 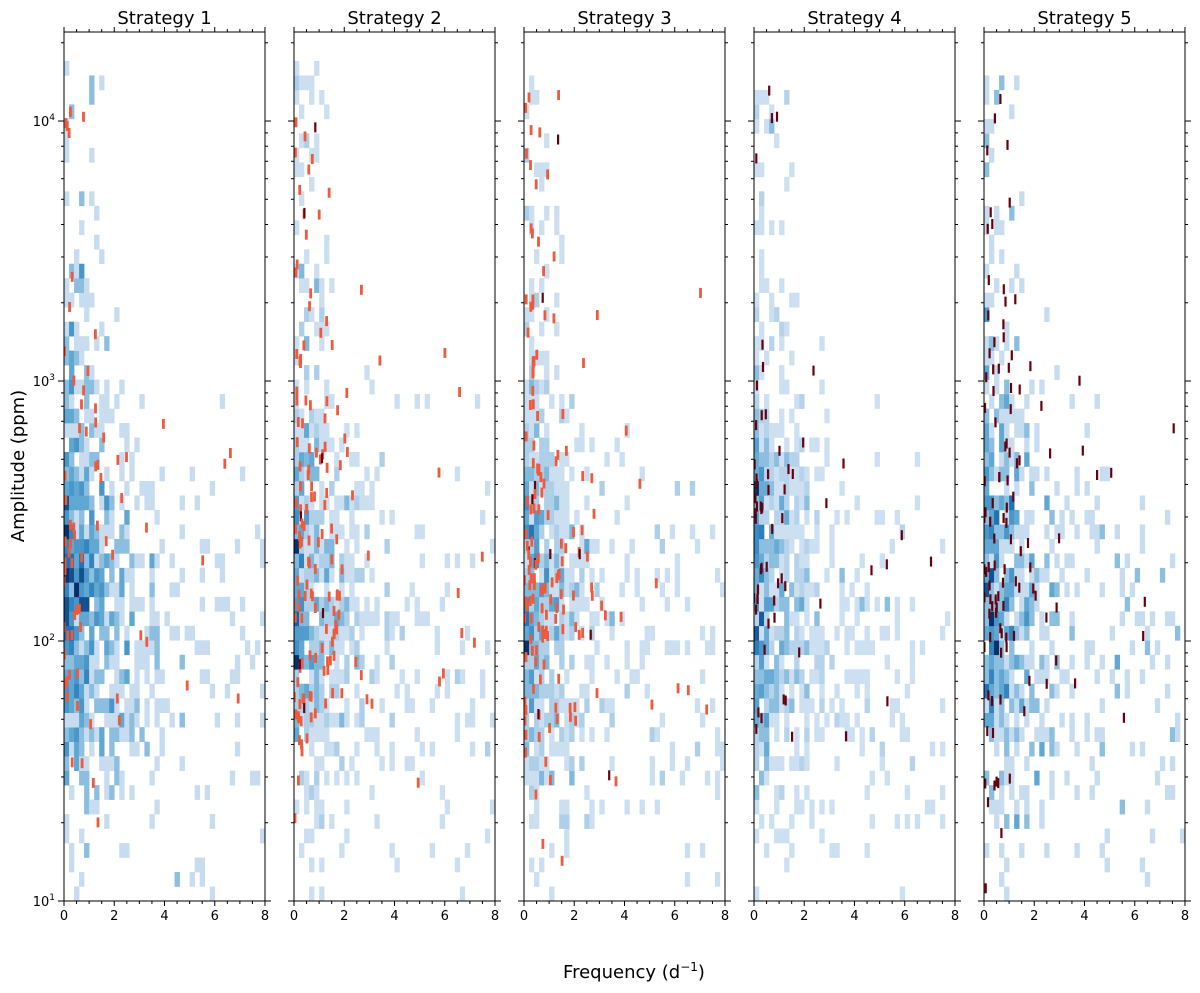 I want to click on x-axis-label: Frequency (d−1), so click(x=634, y=971).